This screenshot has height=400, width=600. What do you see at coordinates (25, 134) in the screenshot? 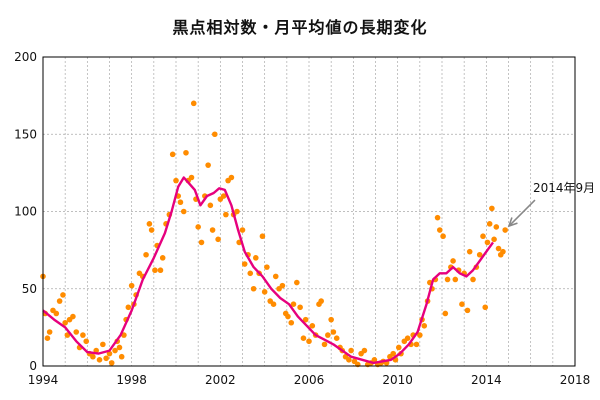
I see `y-tick-label: 150` at bounding box center [25, 134].